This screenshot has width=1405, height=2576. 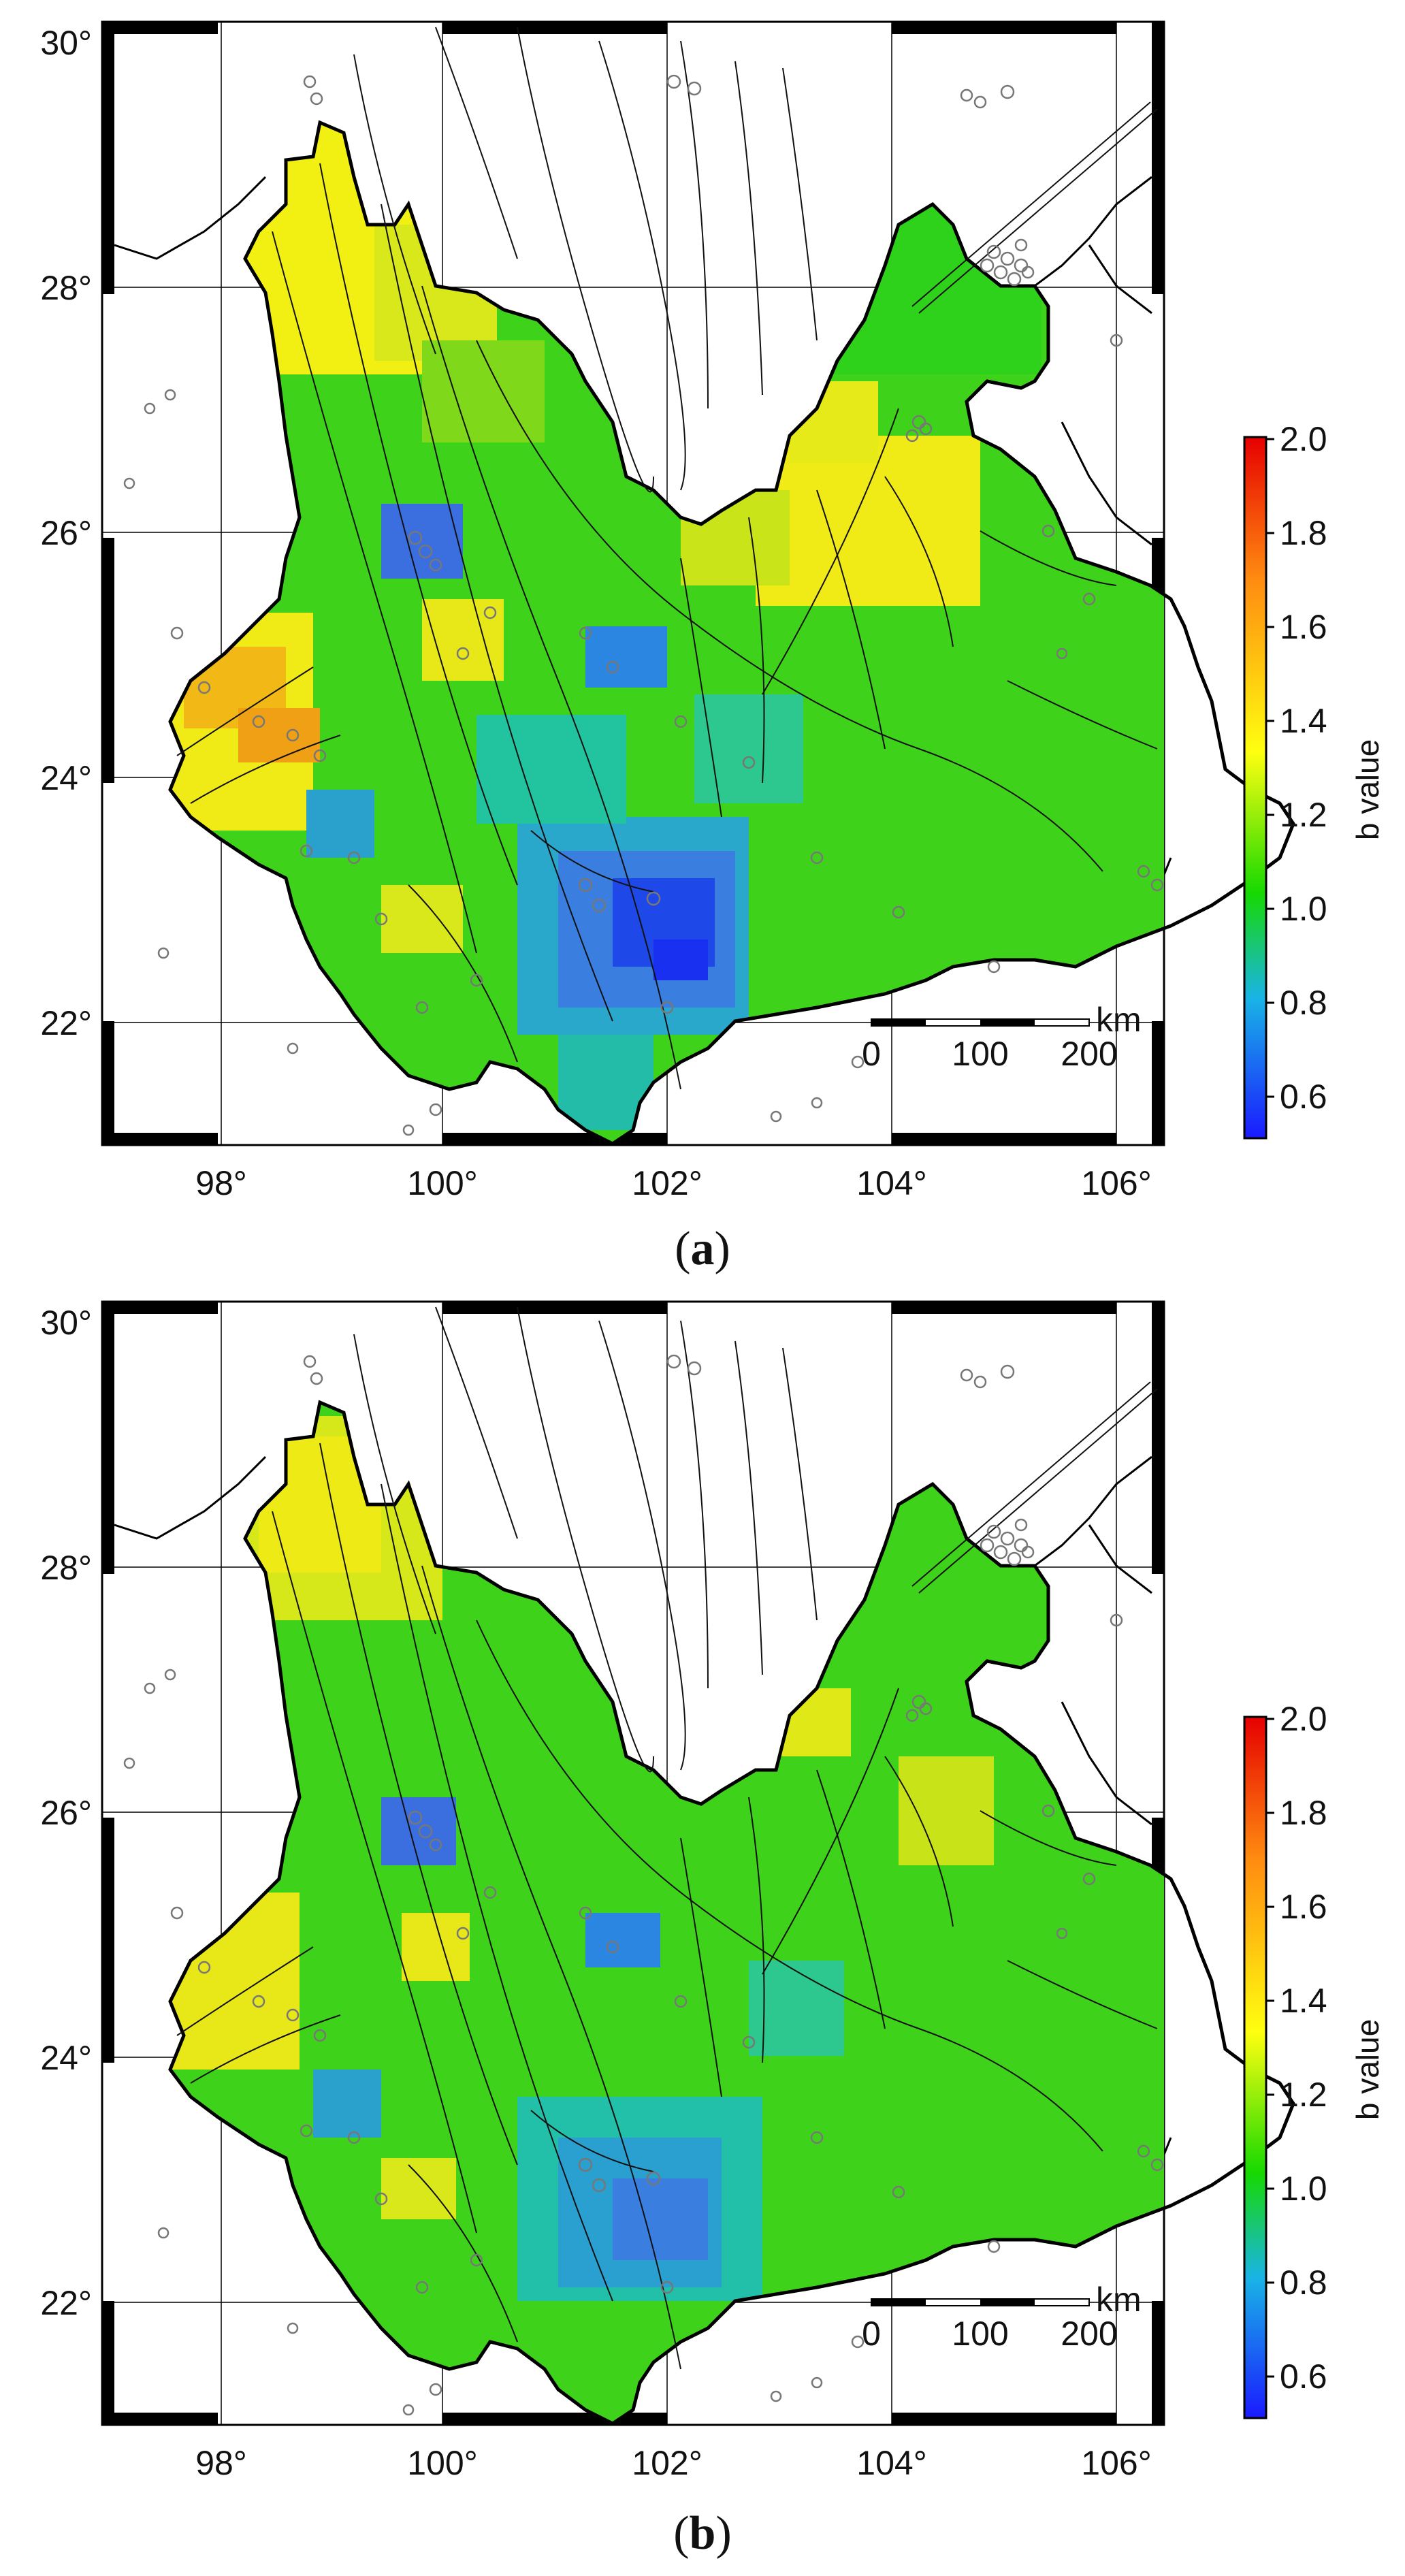 I want to click on caption-letter: b, so click(x=702, y=2533).